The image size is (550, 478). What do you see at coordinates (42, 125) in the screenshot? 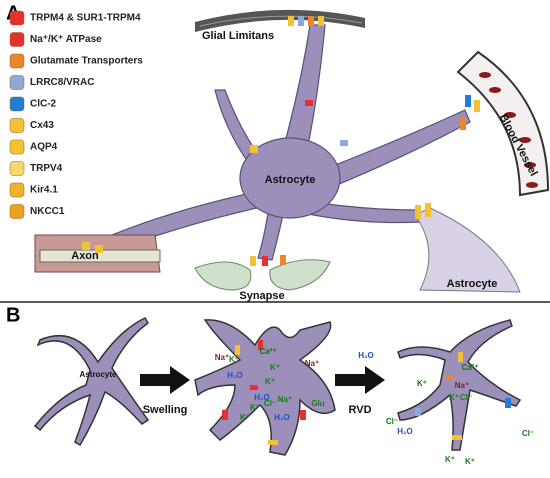
I see `legend-label: Cx43` at bounding box center [42, 125].